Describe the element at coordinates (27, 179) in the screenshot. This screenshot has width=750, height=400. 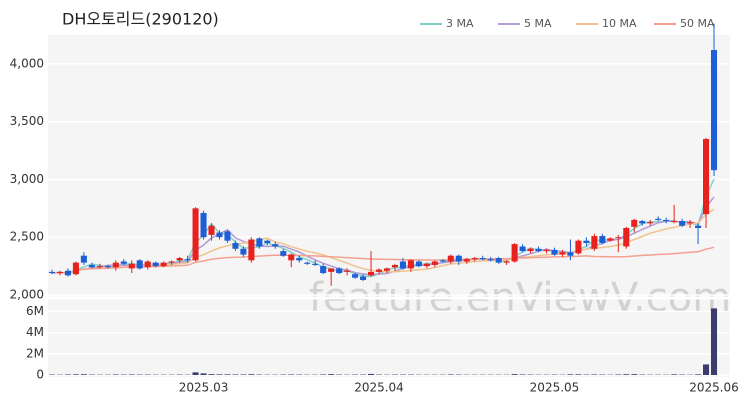
I see `y-tick-label: 3,000` at that location.